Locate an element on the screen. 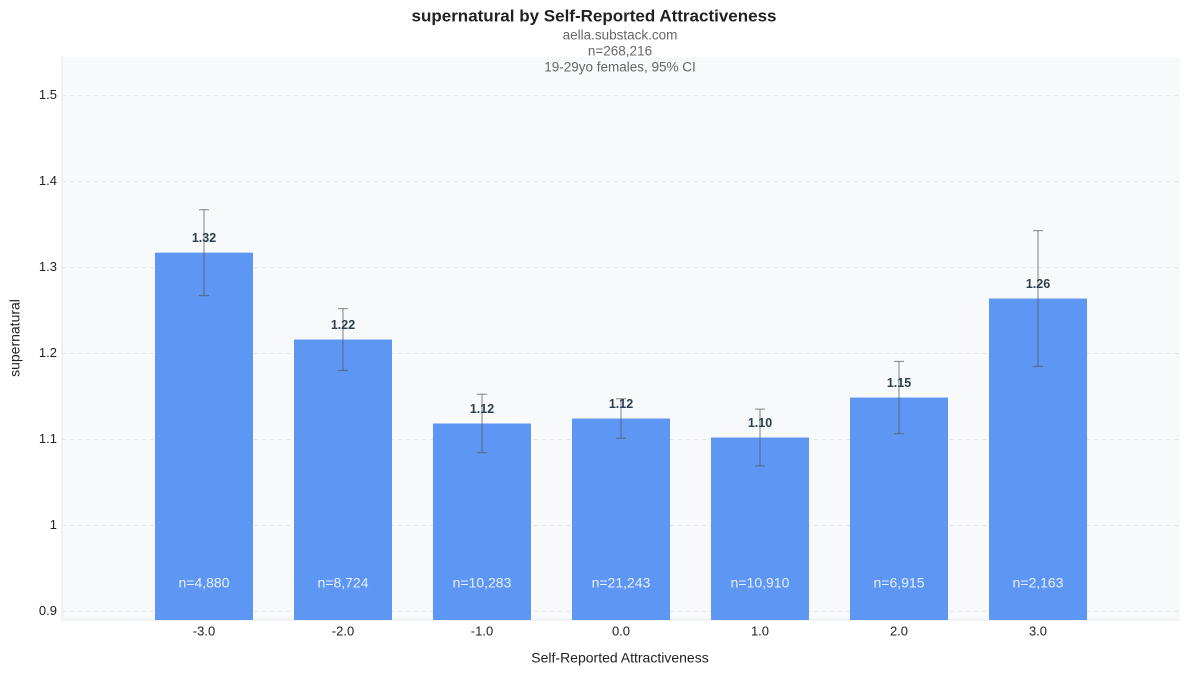 The width and height of the screenshot is (1189, 677). subtitle: aella.substack.com is located at coordinates (620, 35).